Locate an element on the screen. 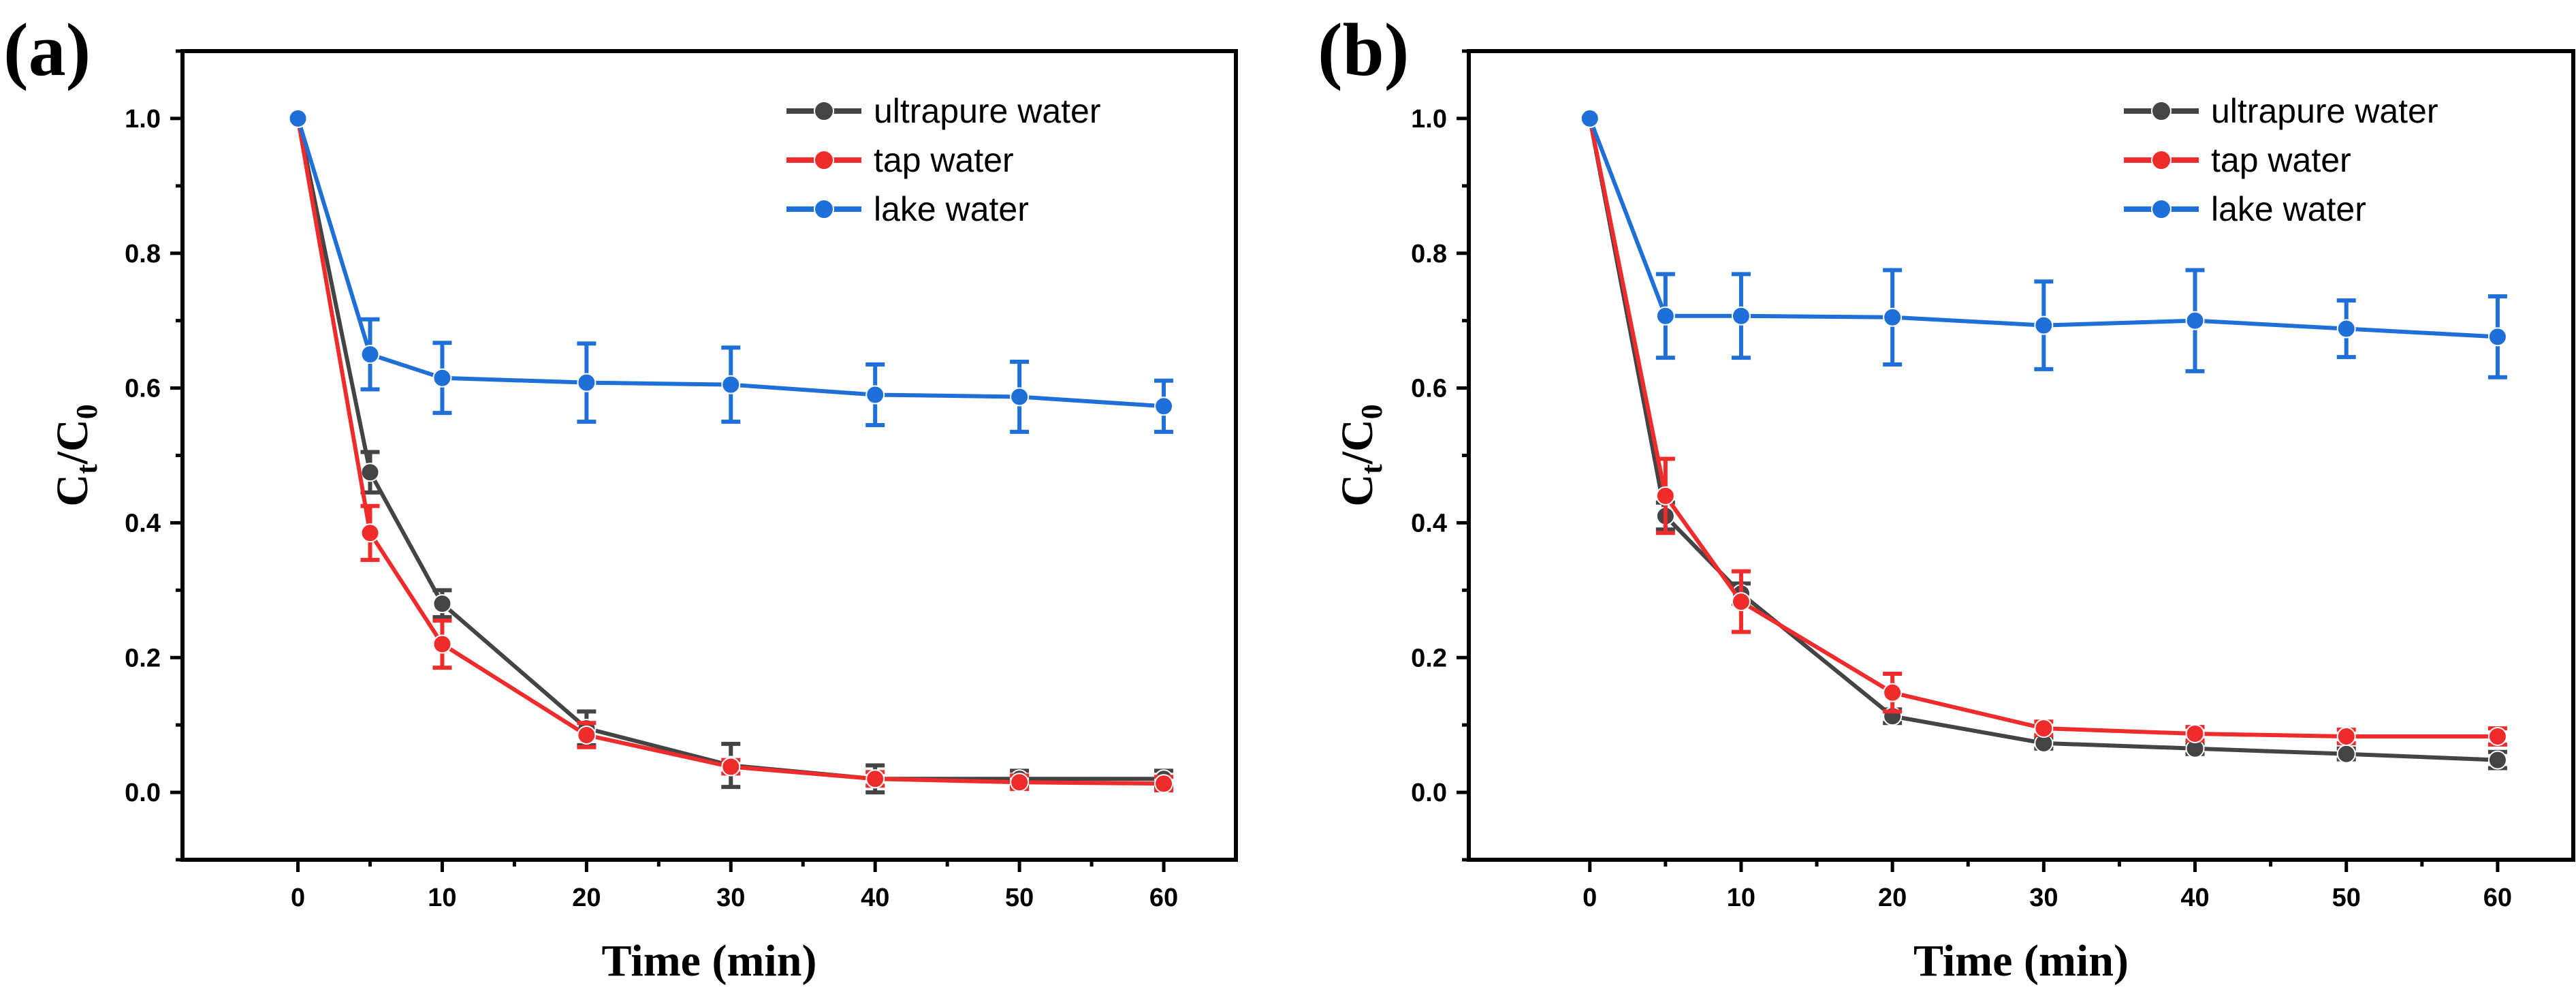 Image resolution: width=2576 pixels, height=996 pixels. panel-a-ytick-label: 0.2 is located at coordinates (143, 658).